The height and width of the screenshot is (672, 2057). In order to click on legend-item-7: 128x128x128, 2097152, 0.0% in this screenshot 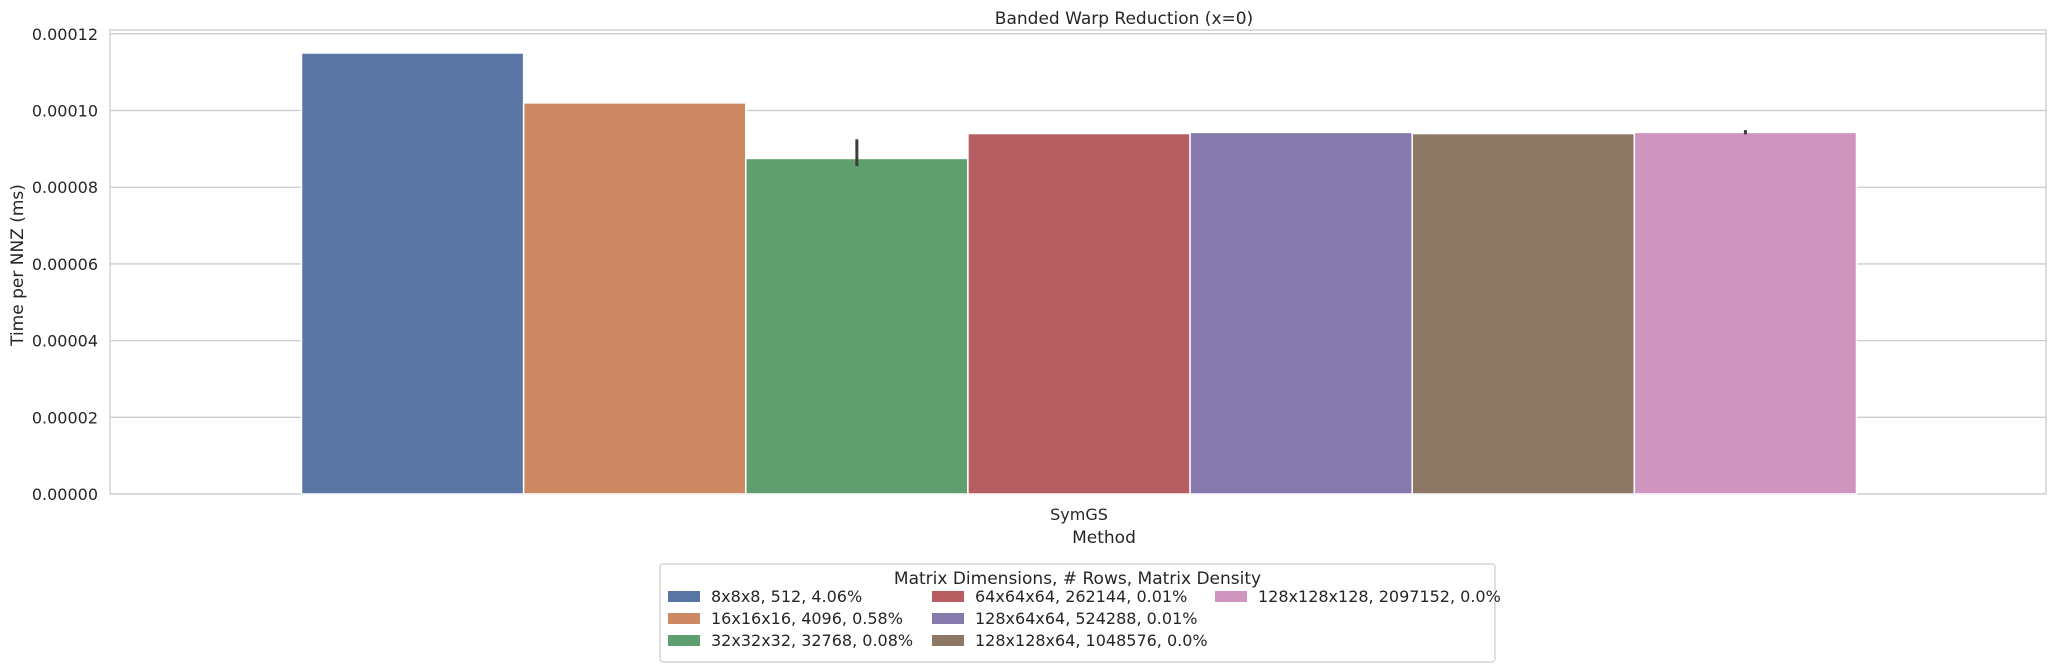, I will do `click(1358, 596)`.